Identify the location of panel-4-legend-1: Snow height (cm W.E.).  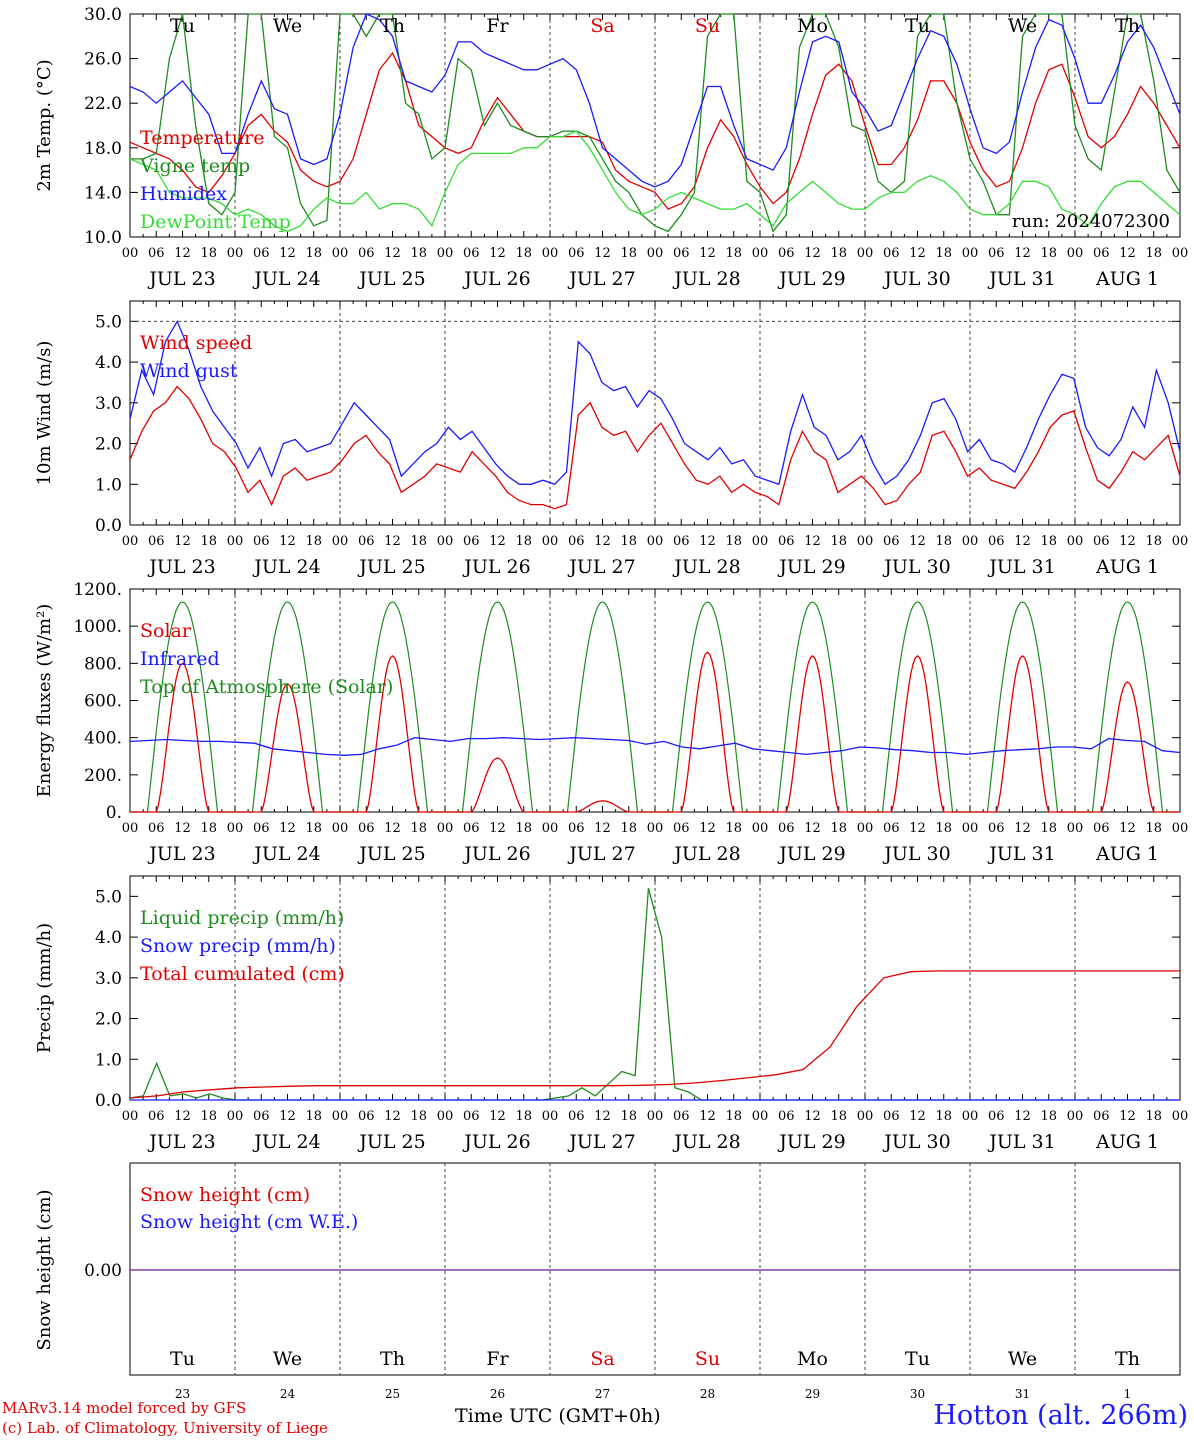
(249, 1222).